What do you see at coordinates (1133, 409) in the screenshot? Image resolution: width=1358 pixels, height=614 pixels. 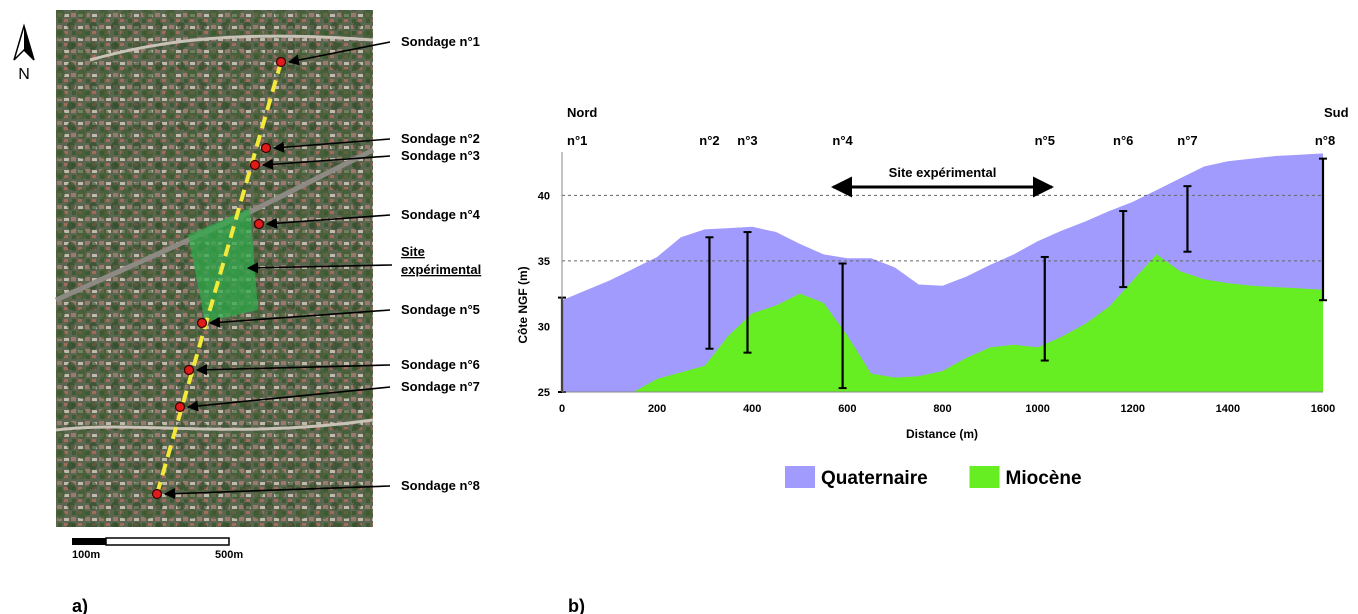 I see `x-tick-label: 1200` at bounding box center [1133, 409].